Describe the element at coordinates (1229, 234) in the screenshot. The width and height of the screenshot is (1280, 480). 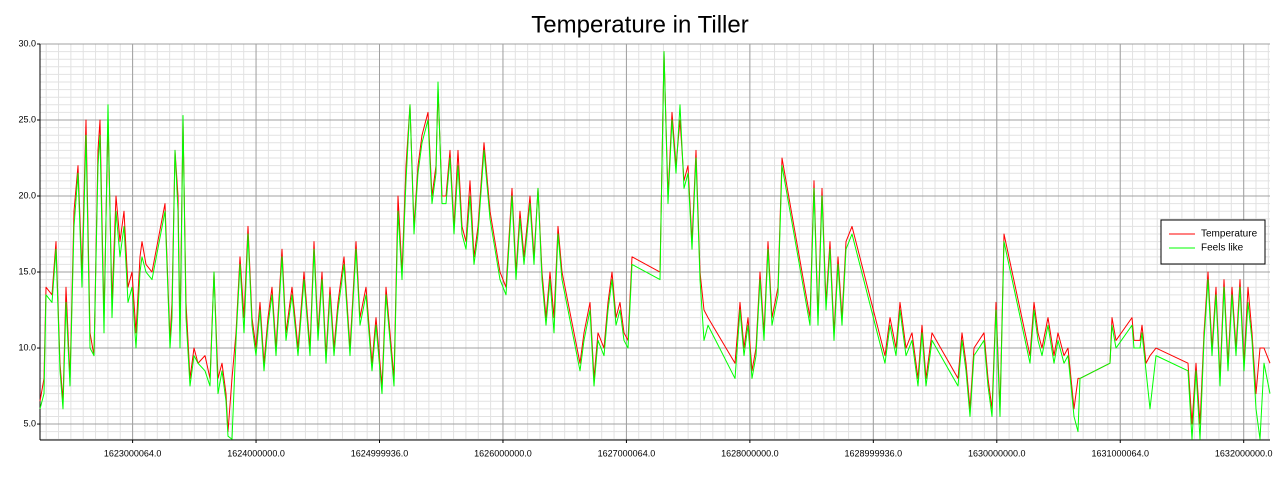
I see `legend-label: Temperature` at that location.